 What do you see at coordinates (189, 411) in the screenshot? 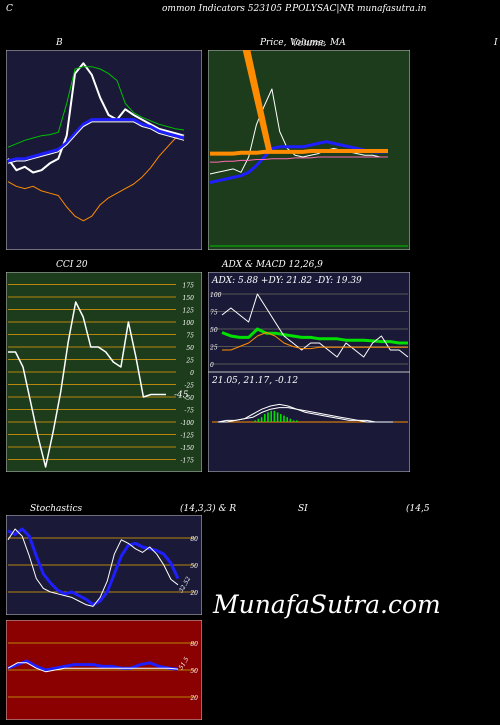
I see `cci-tick-label: -75` at bounding box center [189, 411].